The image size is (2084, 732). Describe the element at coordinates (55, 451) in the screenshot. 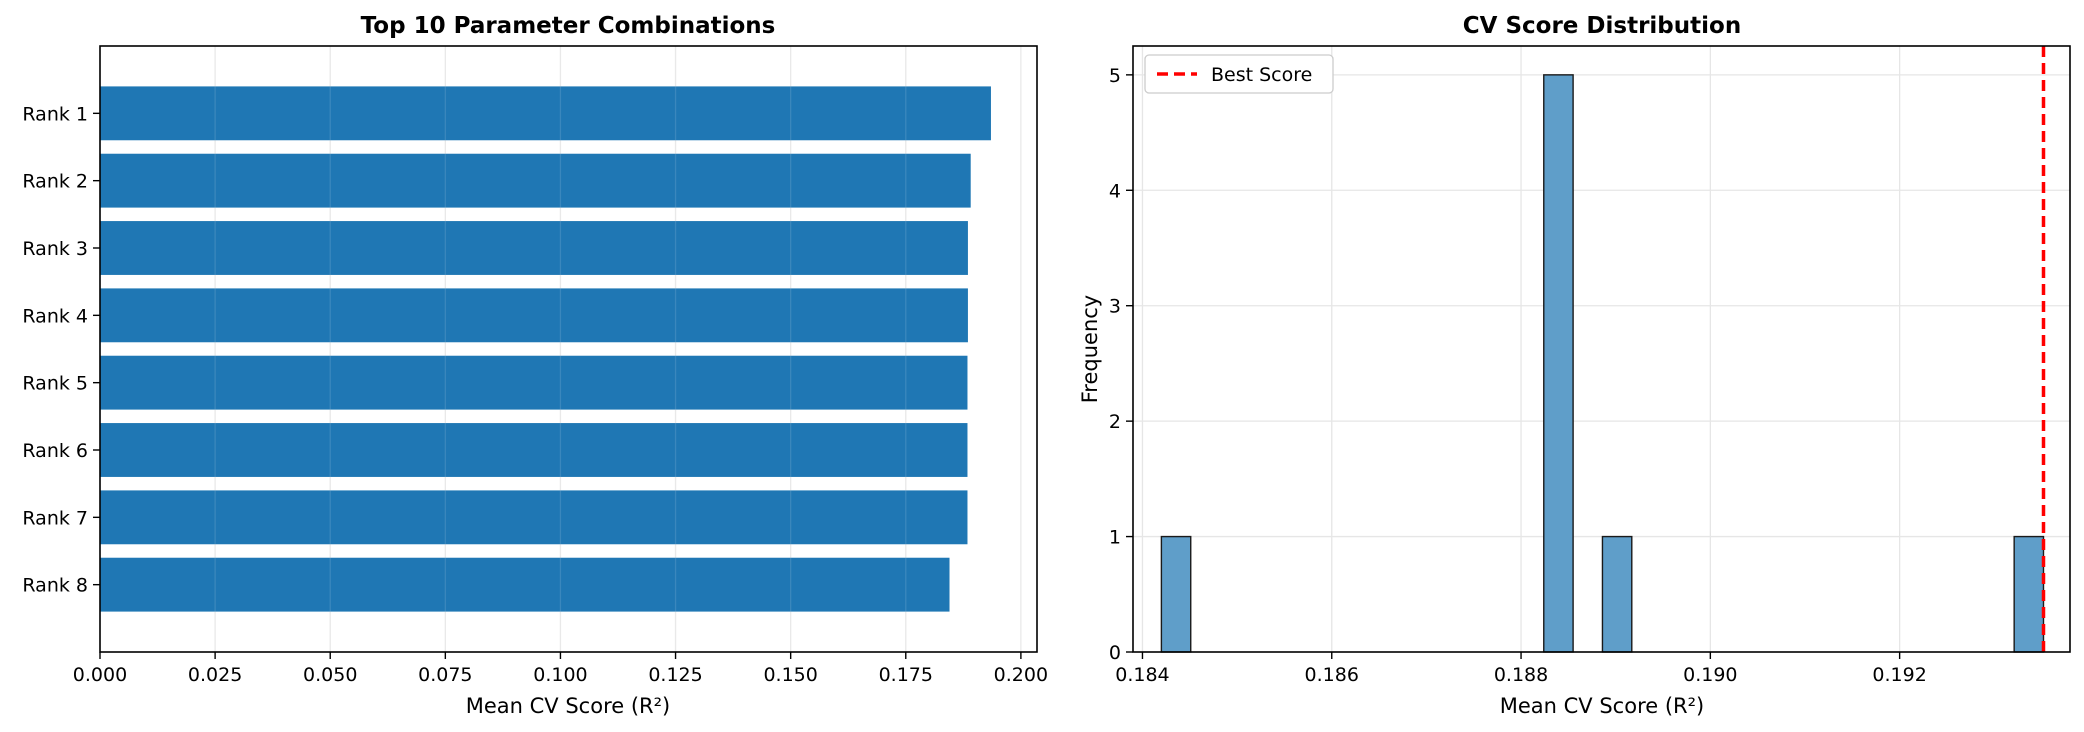

I see `left-y-tick-label: Rank 6` at that location.